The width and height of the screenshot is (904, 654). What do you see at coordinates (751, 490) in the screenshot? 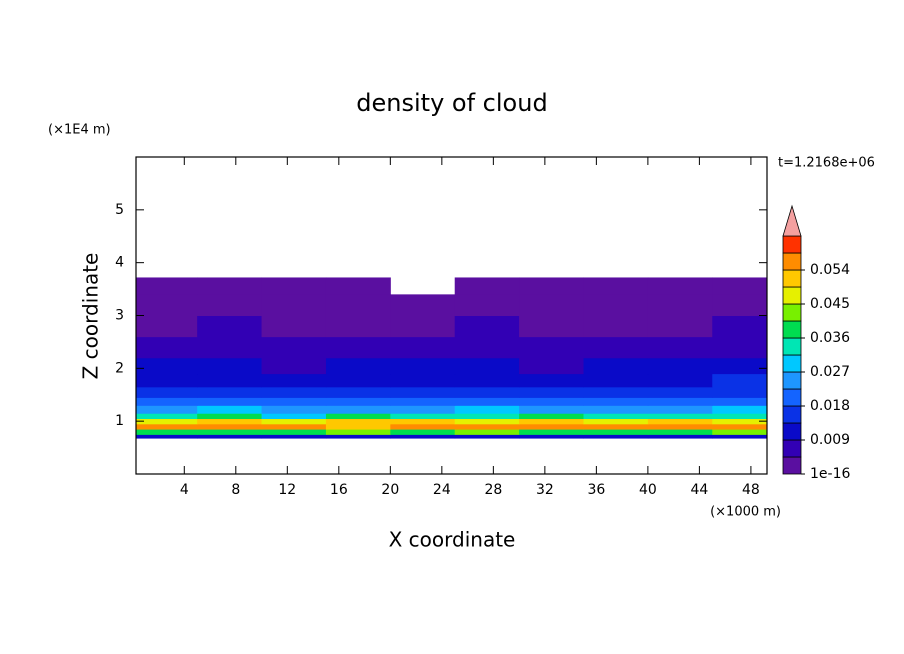
I see `x-tick-label: 48` at bounding box center [751, 490].